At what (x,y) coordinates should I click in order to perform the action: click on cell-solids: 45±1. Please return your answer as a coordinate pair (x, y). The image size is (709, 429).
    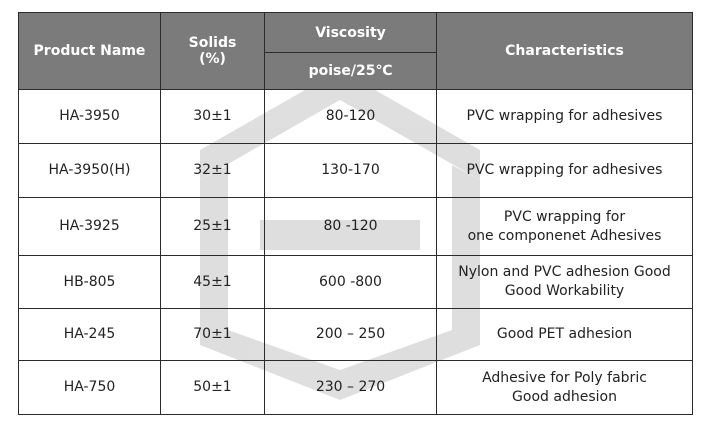
    Looking at the image, I should click on (212, 282).